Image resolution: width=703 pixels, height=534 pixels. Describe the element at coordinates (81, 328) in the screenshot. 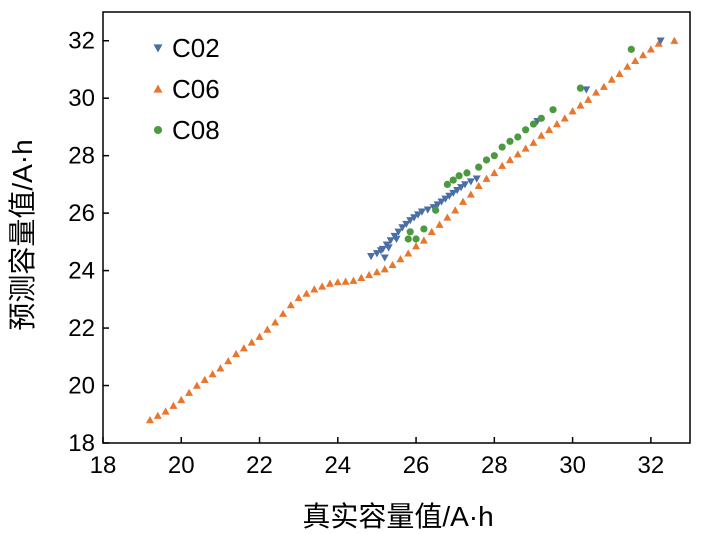

I see `y-tick-label: 22` at that location.